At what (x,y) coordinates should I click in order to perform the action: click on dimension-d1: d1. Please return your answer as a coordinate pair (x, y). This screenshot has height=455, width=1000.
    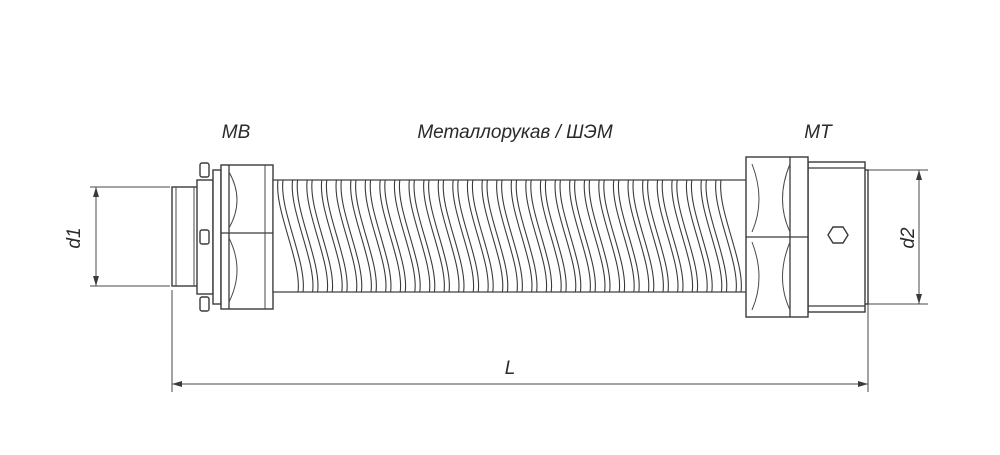
    Looking at the image, I should click on (117, 236).